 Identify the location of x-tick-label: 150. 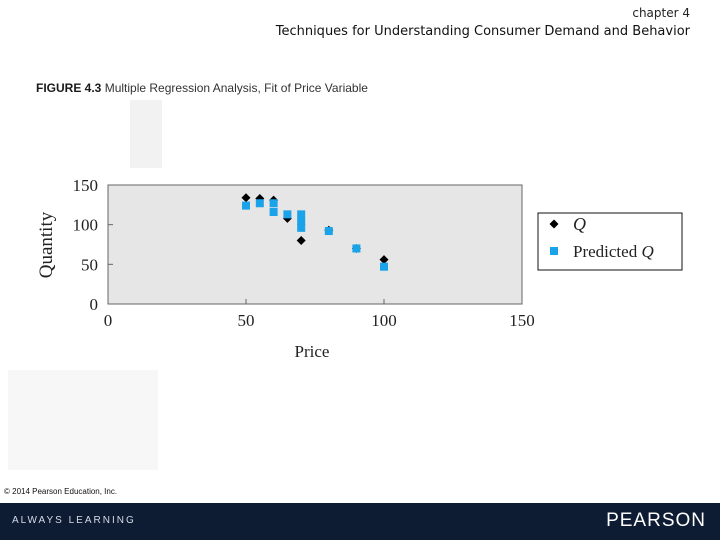
(522, 320).